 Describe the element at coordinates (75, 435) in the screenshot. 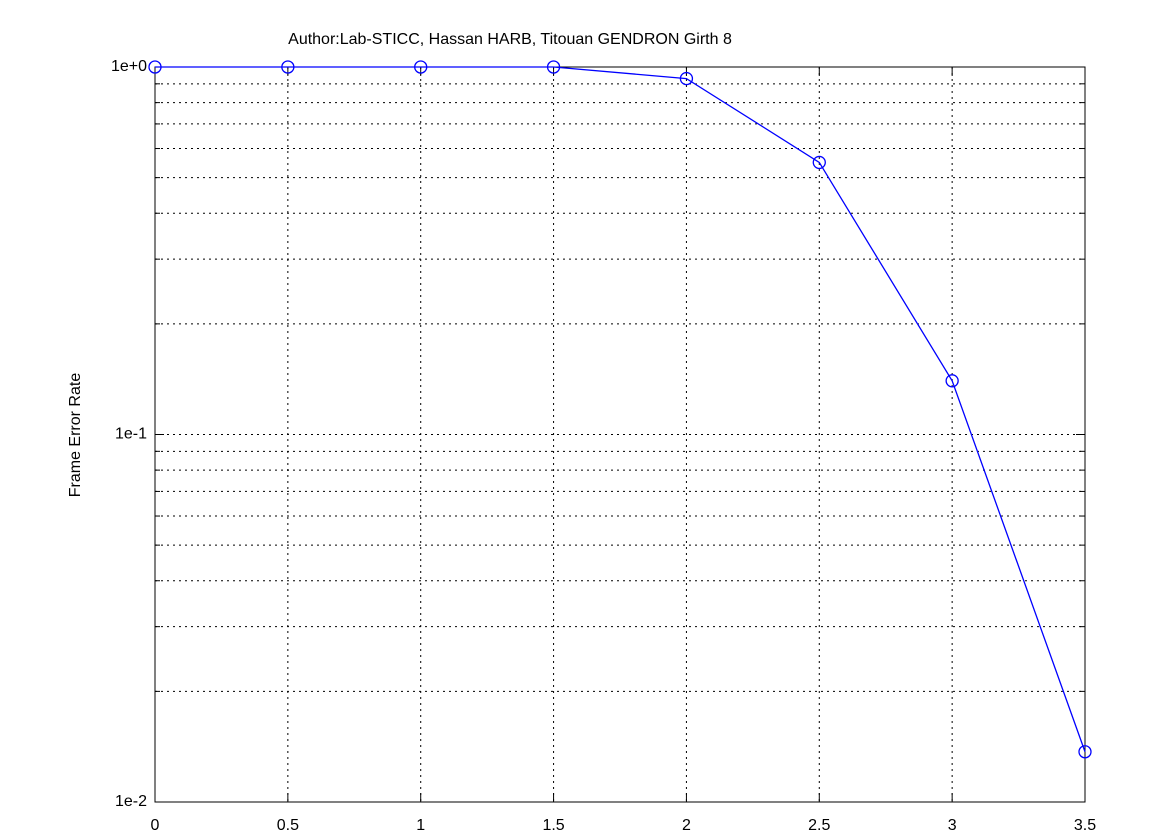

I see `y-axis-label: Frame Error Rate` at that location.